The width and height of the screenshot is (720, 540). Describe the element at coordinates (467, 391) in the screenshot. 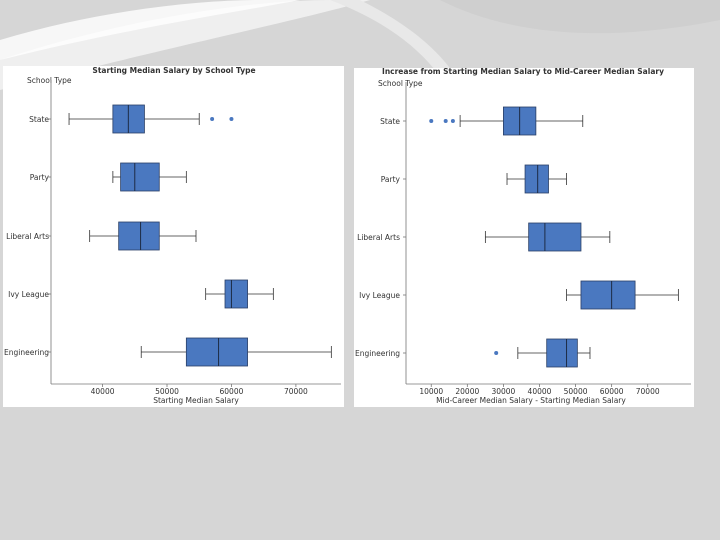

I see `x-tick-label: 20000` at that location.